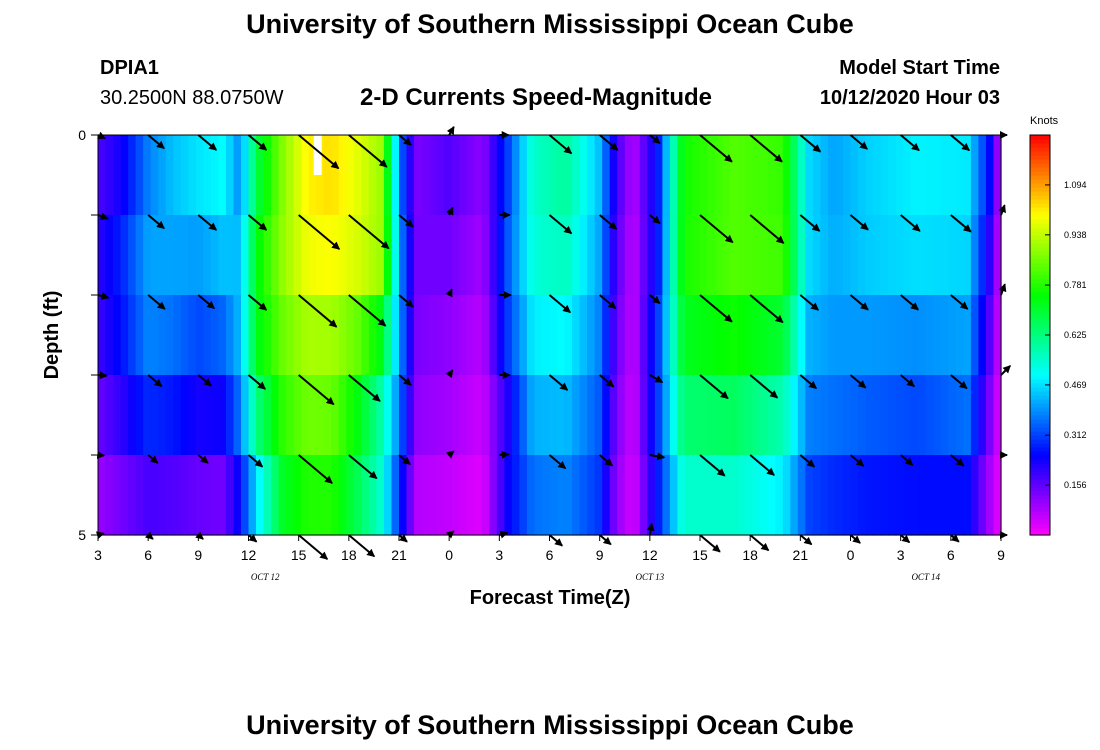 This screenshot has height=750, width=1100. What do you see at coordinates (52, 335) in the screenshot?
I see `y-axis-label: Depth (ft)` at bounding box center [52, 335].